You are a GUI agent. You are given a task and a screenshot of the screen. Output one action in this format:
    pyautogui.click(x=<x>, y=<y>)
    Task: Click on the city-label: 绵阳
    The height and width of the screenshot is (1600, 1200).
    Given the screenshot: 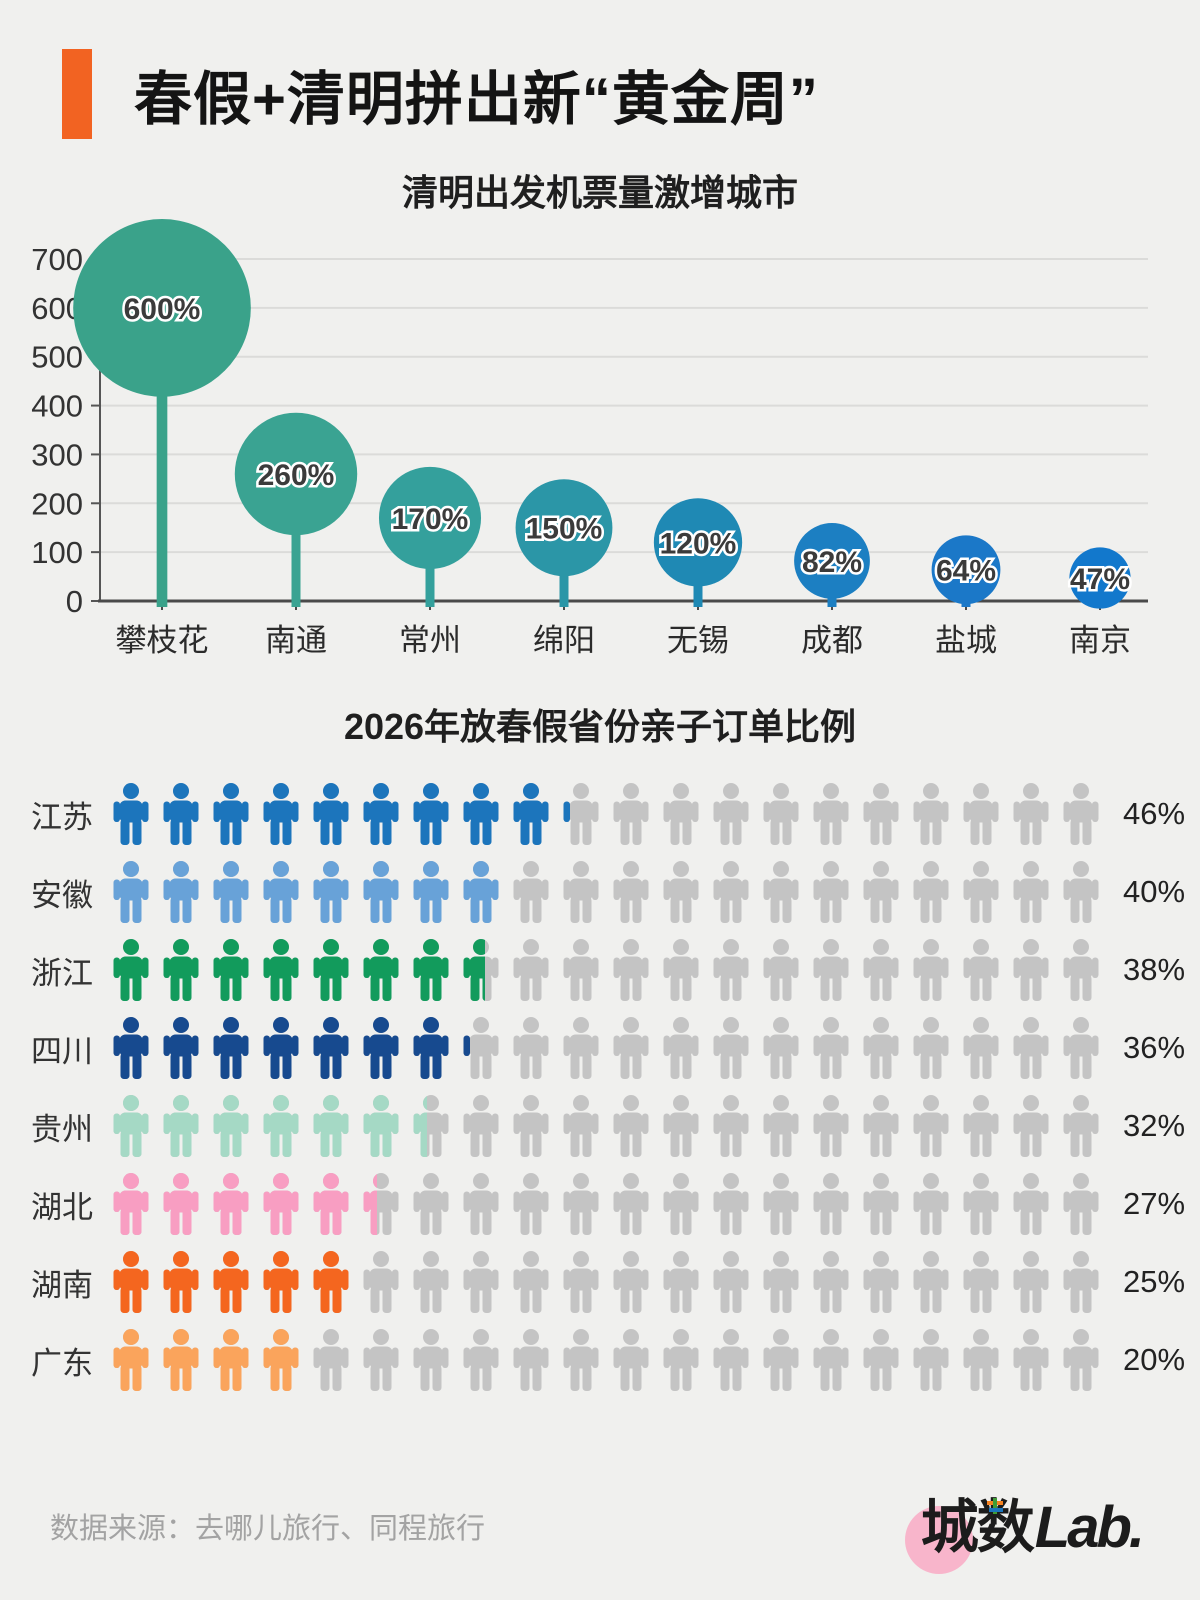 What is the action you would take?
    pyautogui.click(x=564, y=640)
    